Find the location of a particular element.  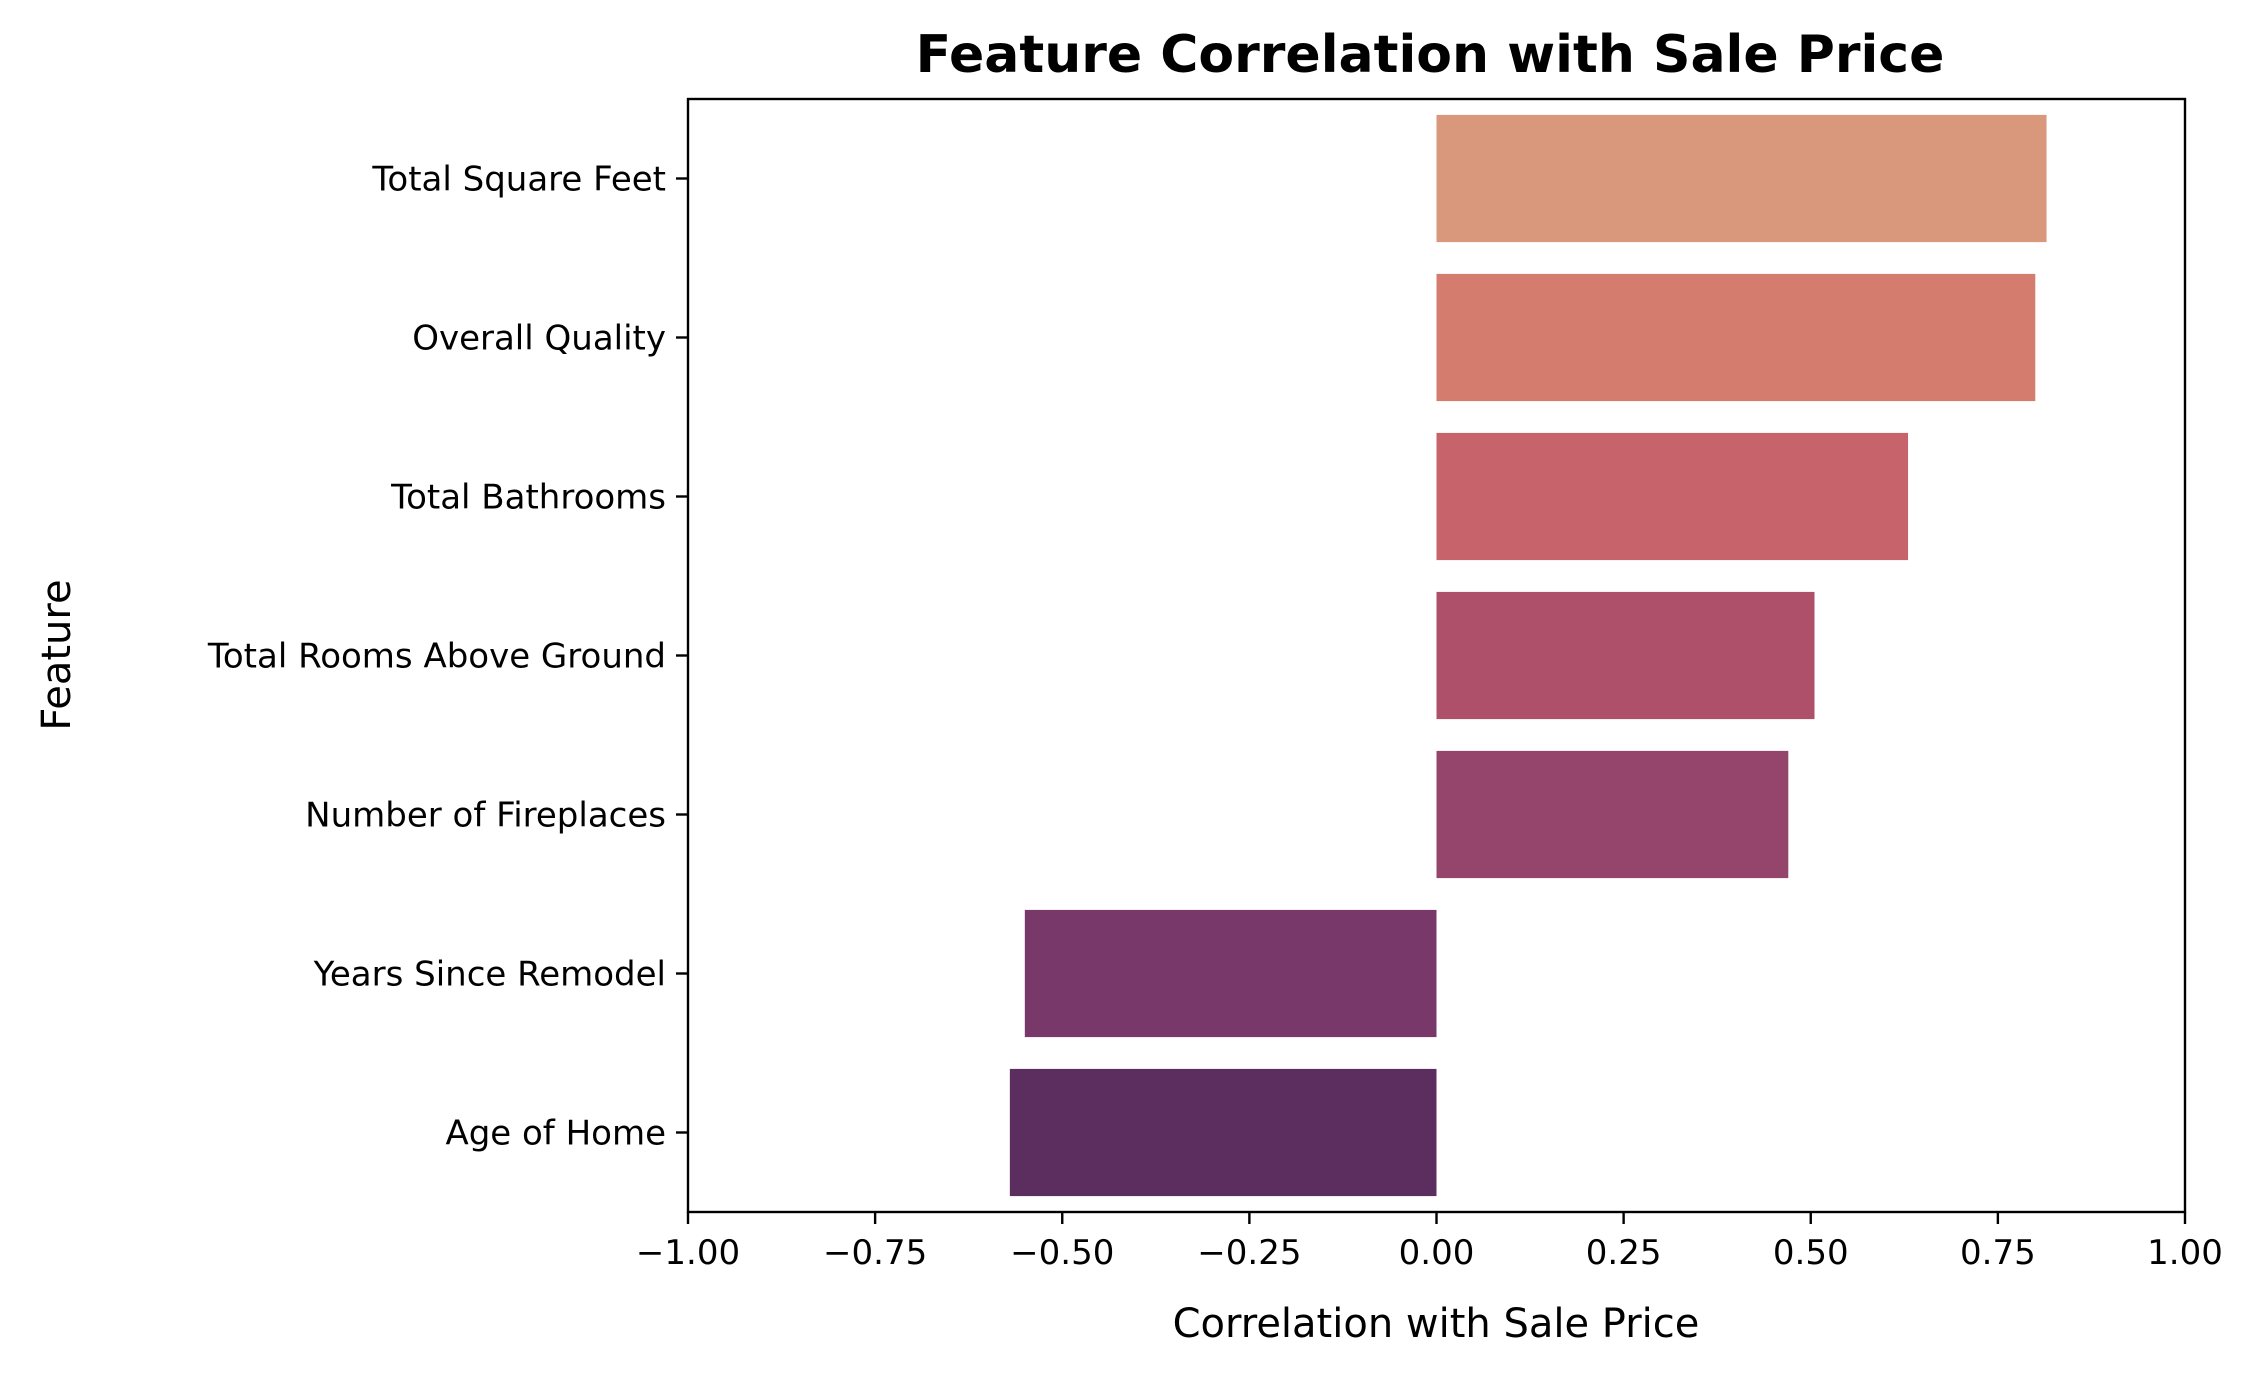

y-tick-label: Total Bathrooms is located at coordinates (528, 498).